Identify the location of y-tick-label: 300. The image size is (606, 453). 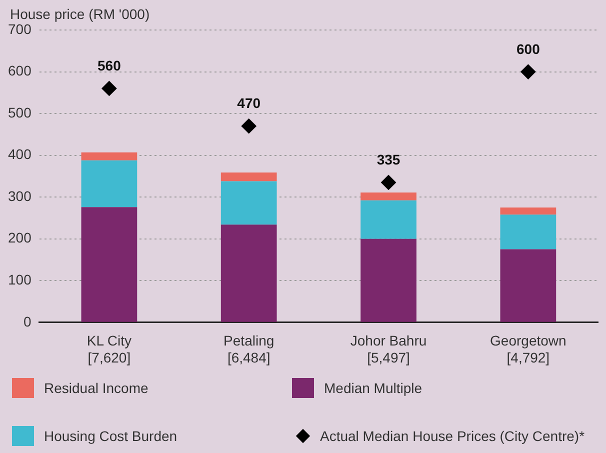
(20, 196).